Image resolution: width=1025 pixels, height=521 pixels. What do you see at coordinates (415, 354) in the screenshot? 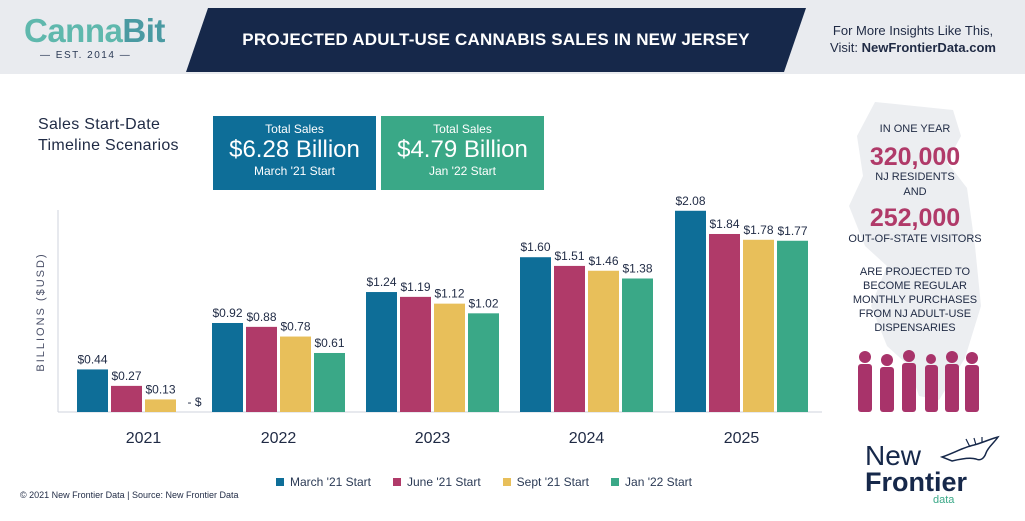
I see `bar-2023-june-21-start` at bounding box center [415, 354].